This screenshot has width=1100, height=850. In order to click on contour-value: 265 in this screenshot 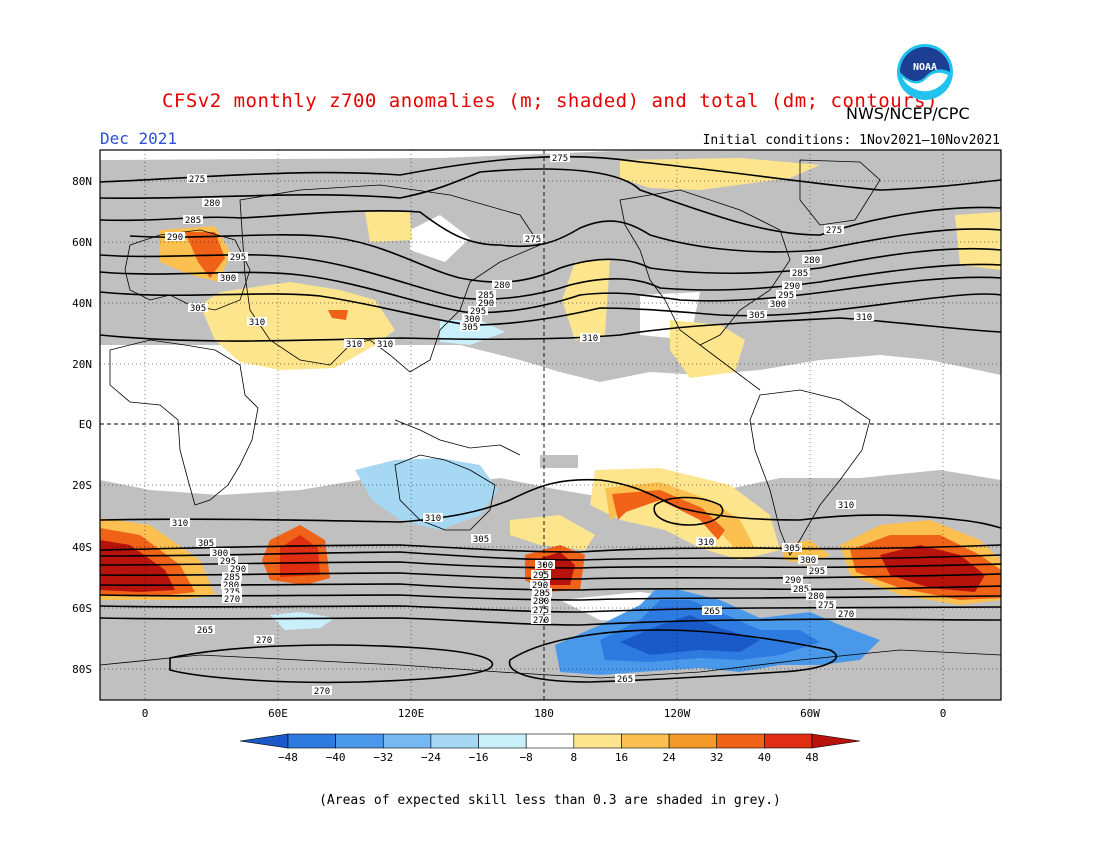, I will do `click(712, 612)`.